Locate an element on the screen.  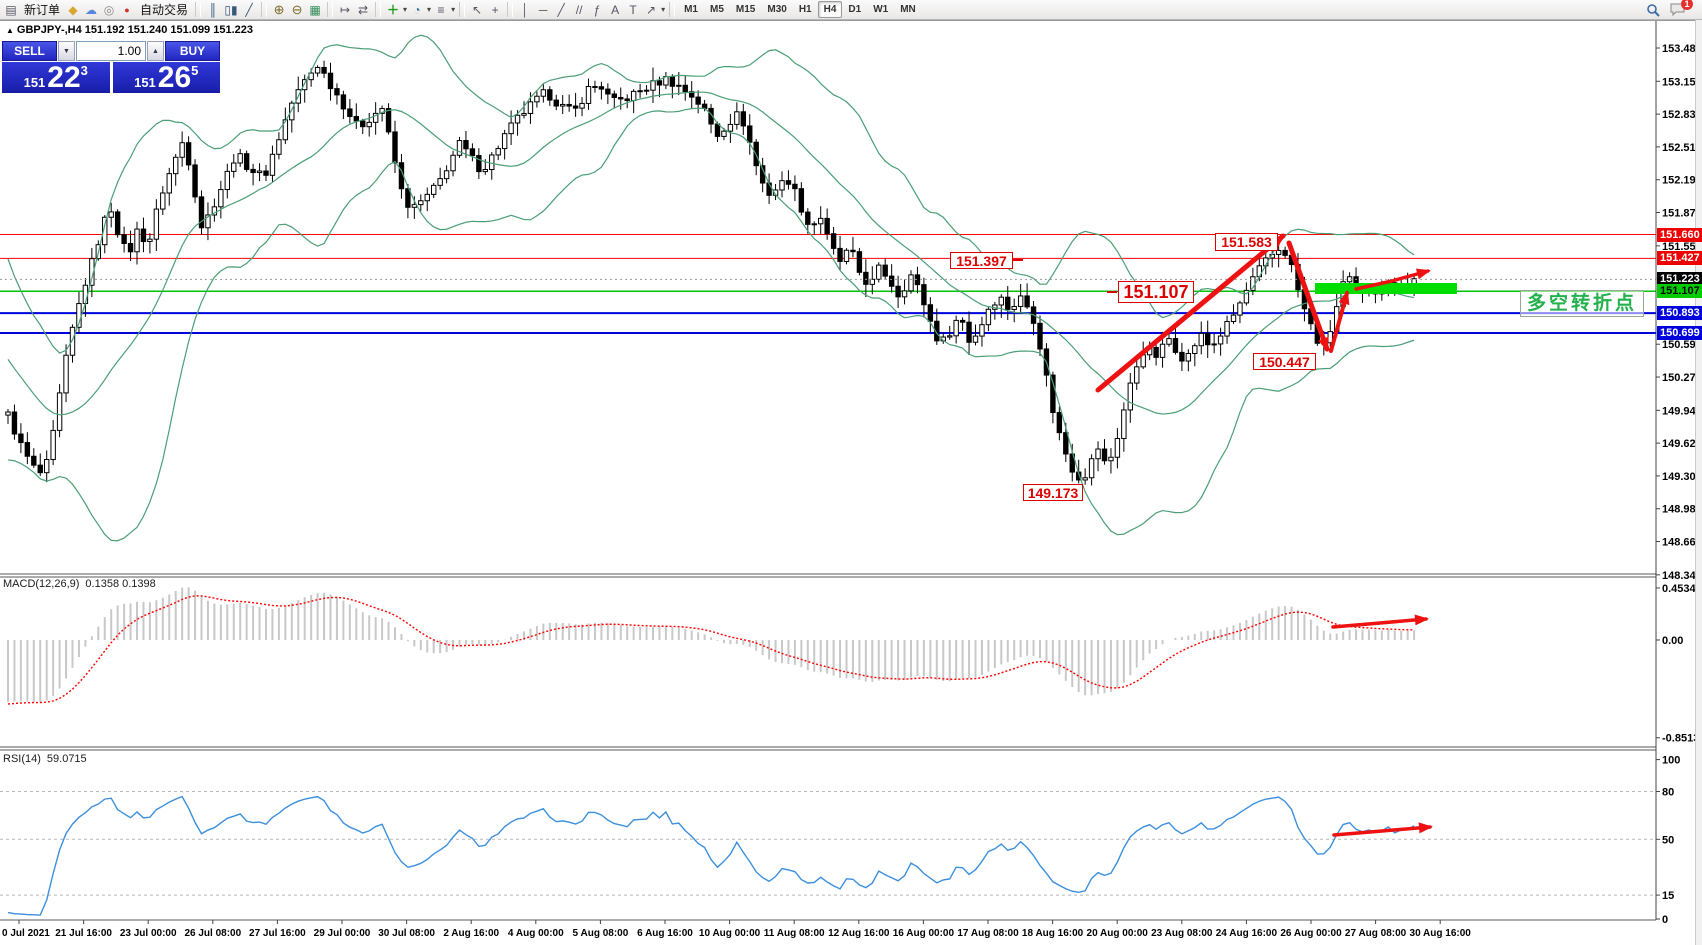
sell-button: SELL is located at coordinates (29, 51).